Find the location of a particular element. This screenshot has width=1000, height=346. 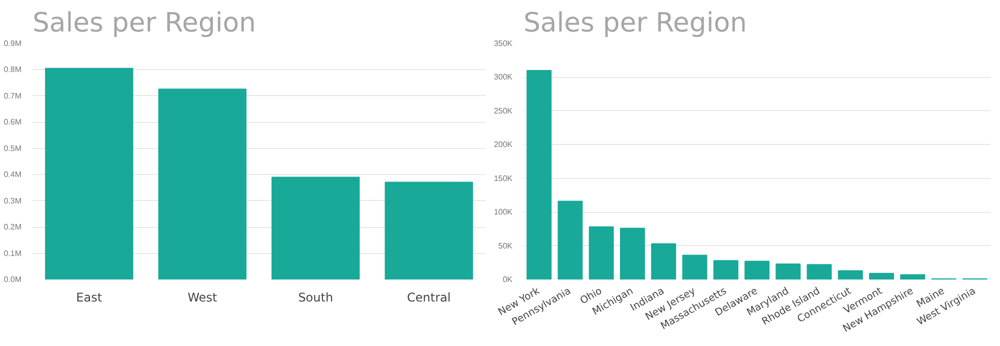

y-tick-label: 0.6M is located at coordinates (13, 122).